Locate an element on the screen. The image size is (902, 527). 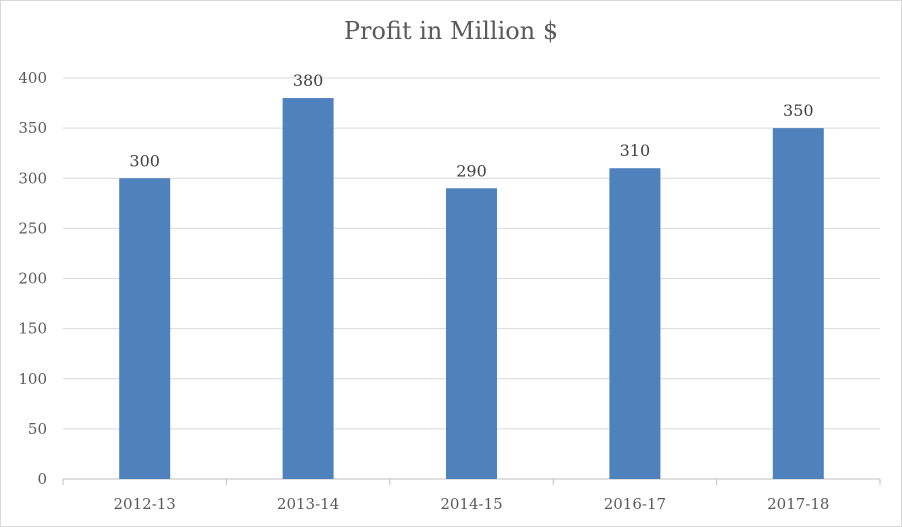
data-label: 290 is located at coordinates (471, 170).